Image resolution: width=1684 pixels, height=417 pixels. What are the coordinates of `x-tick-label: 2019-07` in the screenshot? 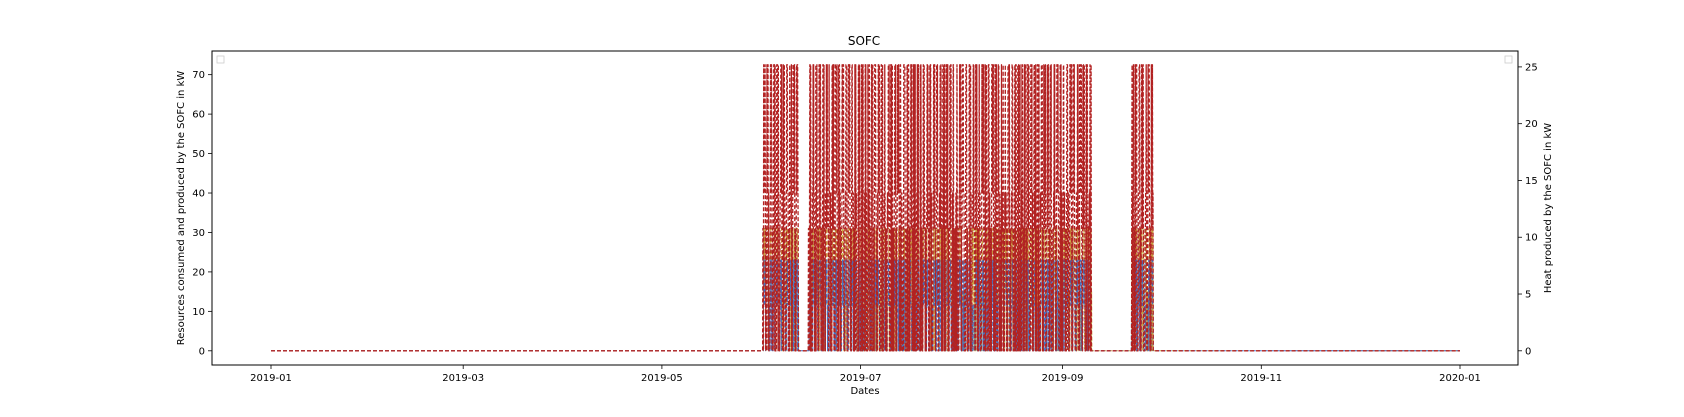 It's located at (861, 378).